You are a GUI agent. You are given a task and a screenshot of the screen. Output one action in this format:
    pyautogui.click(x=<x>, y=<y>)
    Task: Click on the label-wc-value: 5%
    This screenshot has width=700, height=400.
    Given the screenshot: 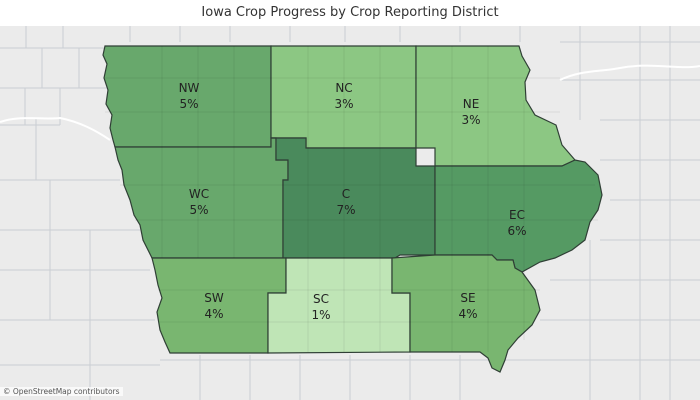 What is the action you would take?
    pyautogui.click(x=198, y=210)
    